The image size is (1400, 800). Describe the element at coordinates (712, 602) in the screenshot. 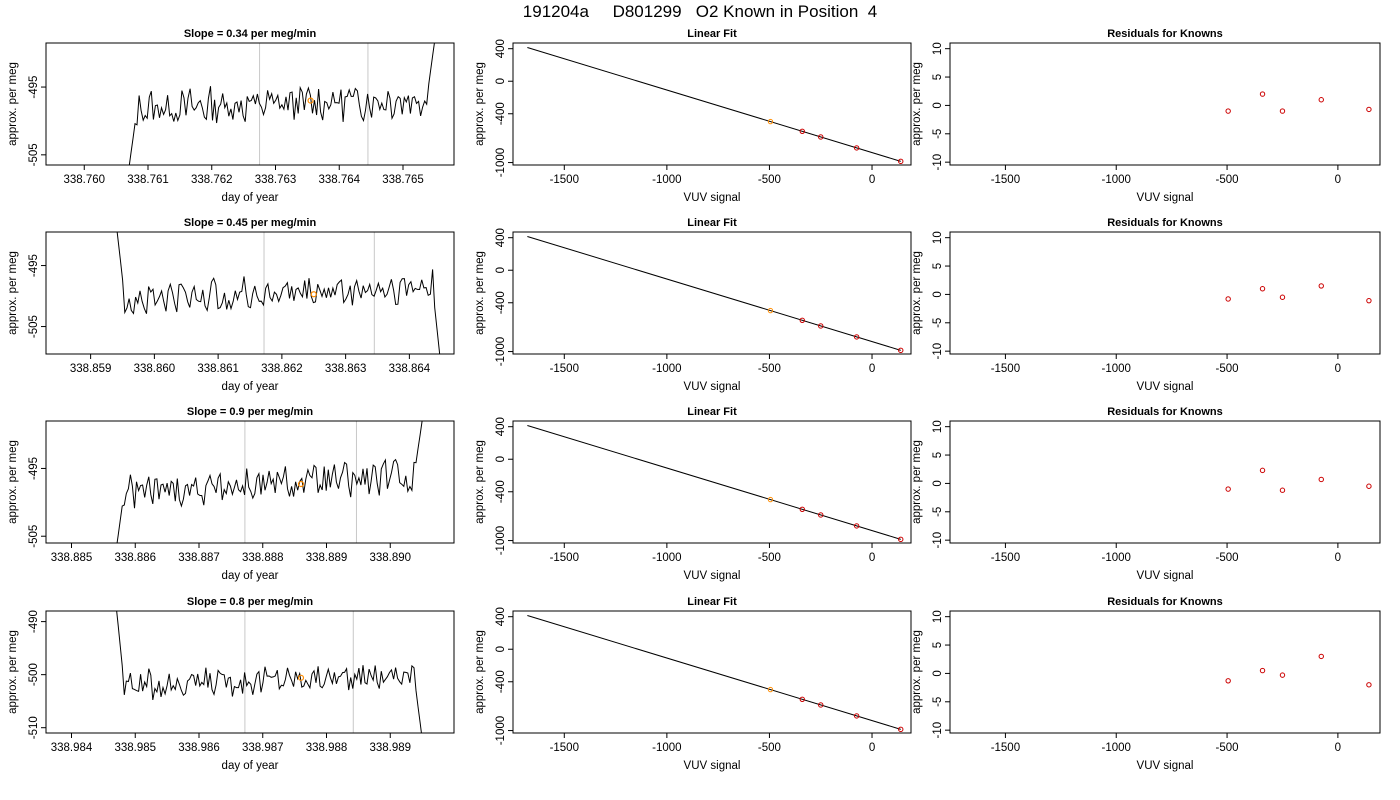

I see `panel-title: Linear Fit` at that location.